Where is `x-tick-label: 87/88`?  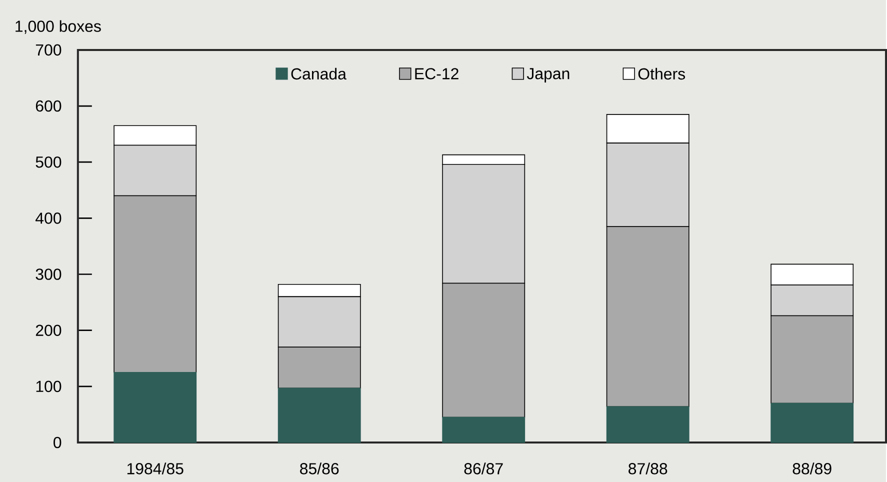
x-tick-label: 87/88 is located at coordinates (648, 468).